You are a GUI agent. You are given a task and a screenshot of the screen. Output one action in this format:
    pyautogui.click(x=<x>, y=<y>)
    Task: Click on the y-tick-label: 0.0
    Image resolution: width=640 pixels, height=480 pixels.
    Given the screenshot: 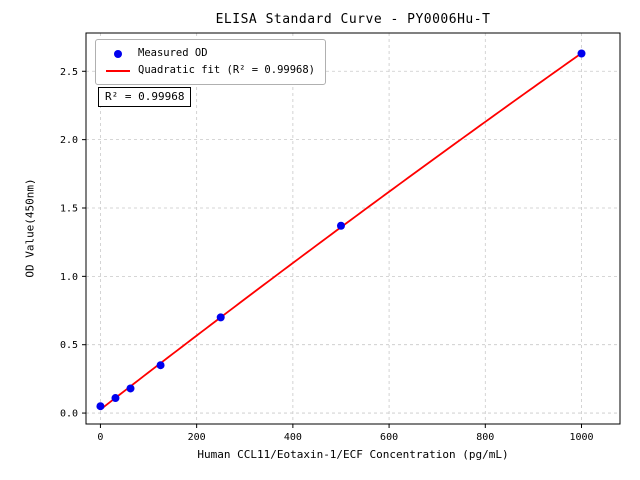 What is the action you would take?
    pyautogui.click(x=69, y=414)
    